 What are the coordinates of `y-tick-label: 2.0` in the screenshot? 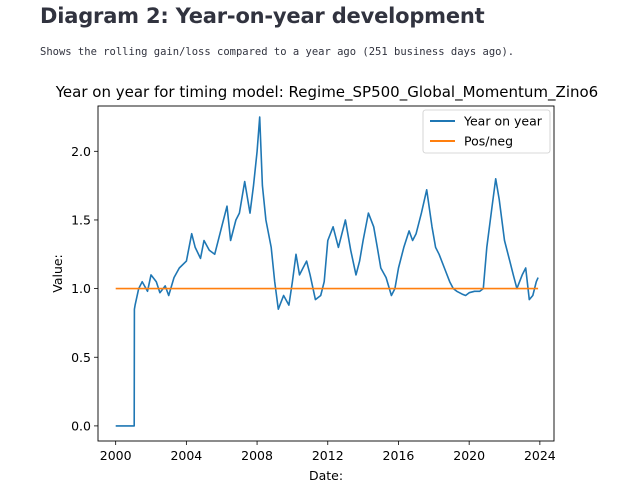 It's located at (81, 151).